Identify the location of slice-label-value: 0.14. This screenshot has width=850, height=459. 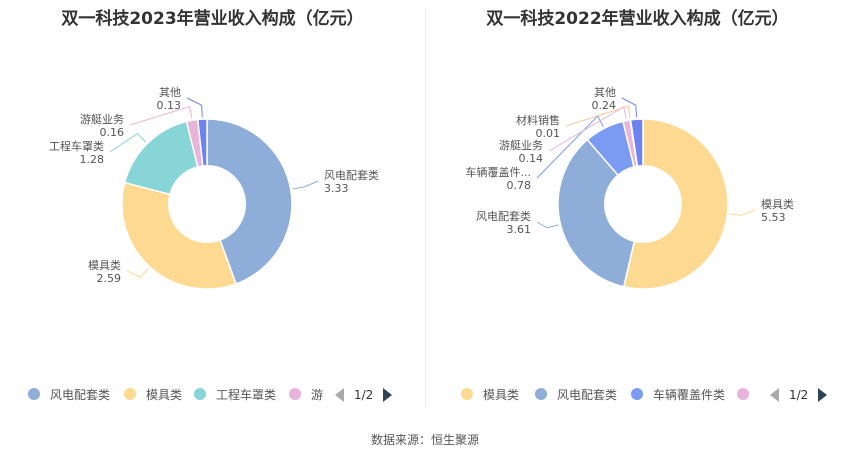
(531, 158).